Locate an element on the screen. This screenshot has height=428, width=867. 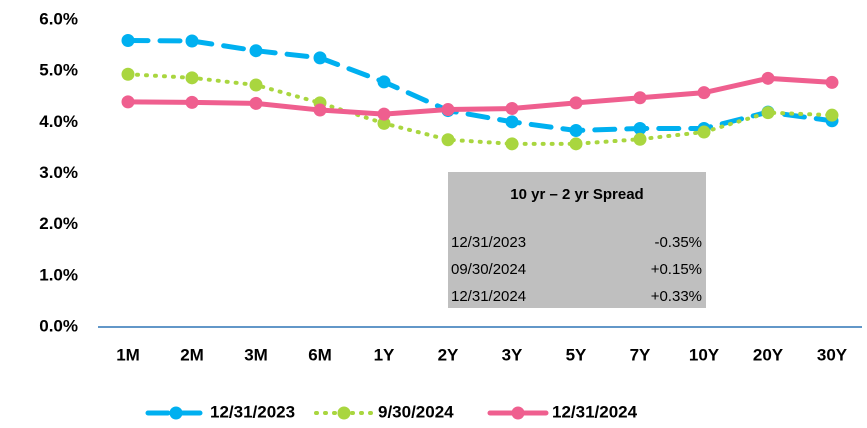
x-tick-label: 3M is located at coordinates (256, 354).